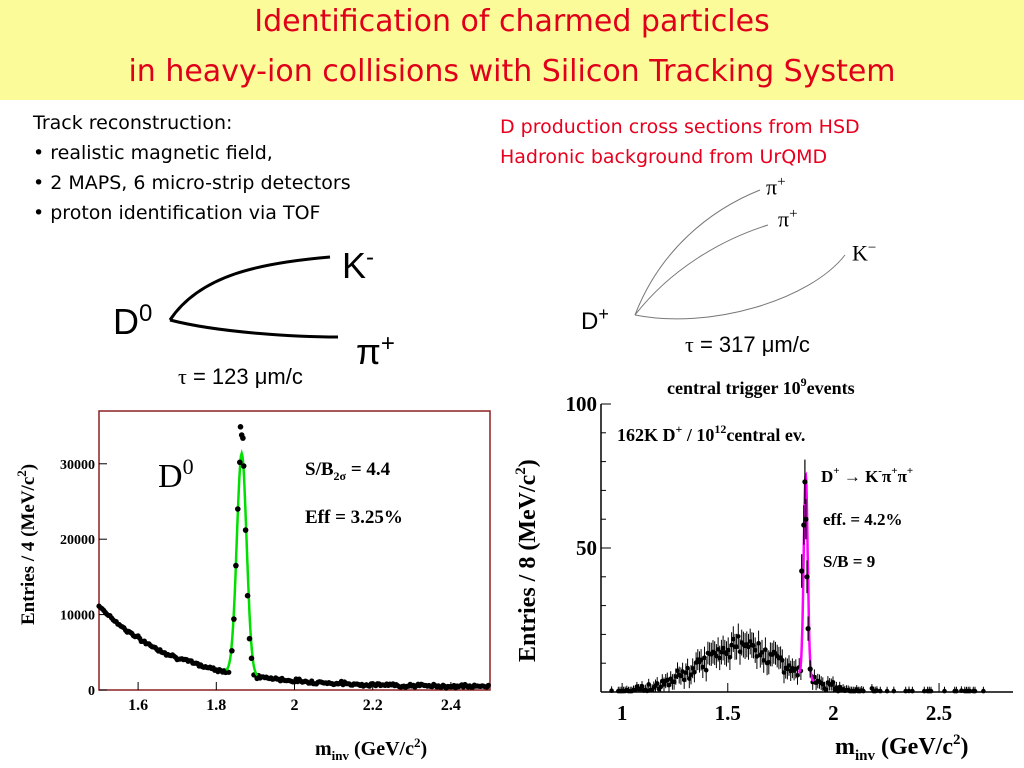 This screenshot has height=768, width=1024. Describe the element at coordinates (512, 21) in the screenshot. I see `slide-title-line-1: Identification of charmed particles` at that location.